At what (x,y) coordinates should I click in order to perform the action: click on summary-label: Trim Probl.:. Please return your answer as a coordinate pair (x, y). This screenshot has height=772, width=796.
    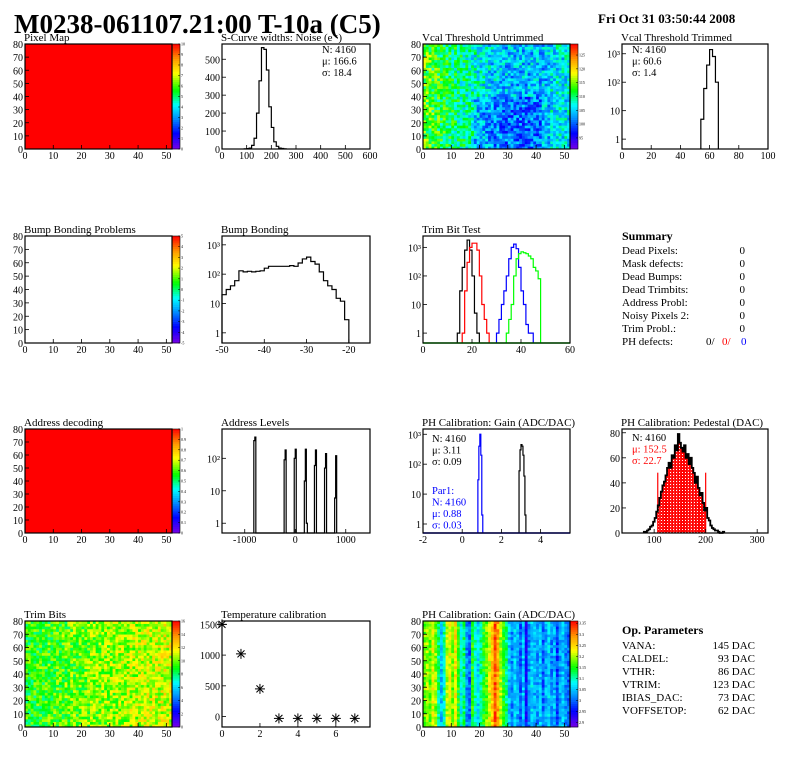
    Looking at the image, I should click on (649, 329).